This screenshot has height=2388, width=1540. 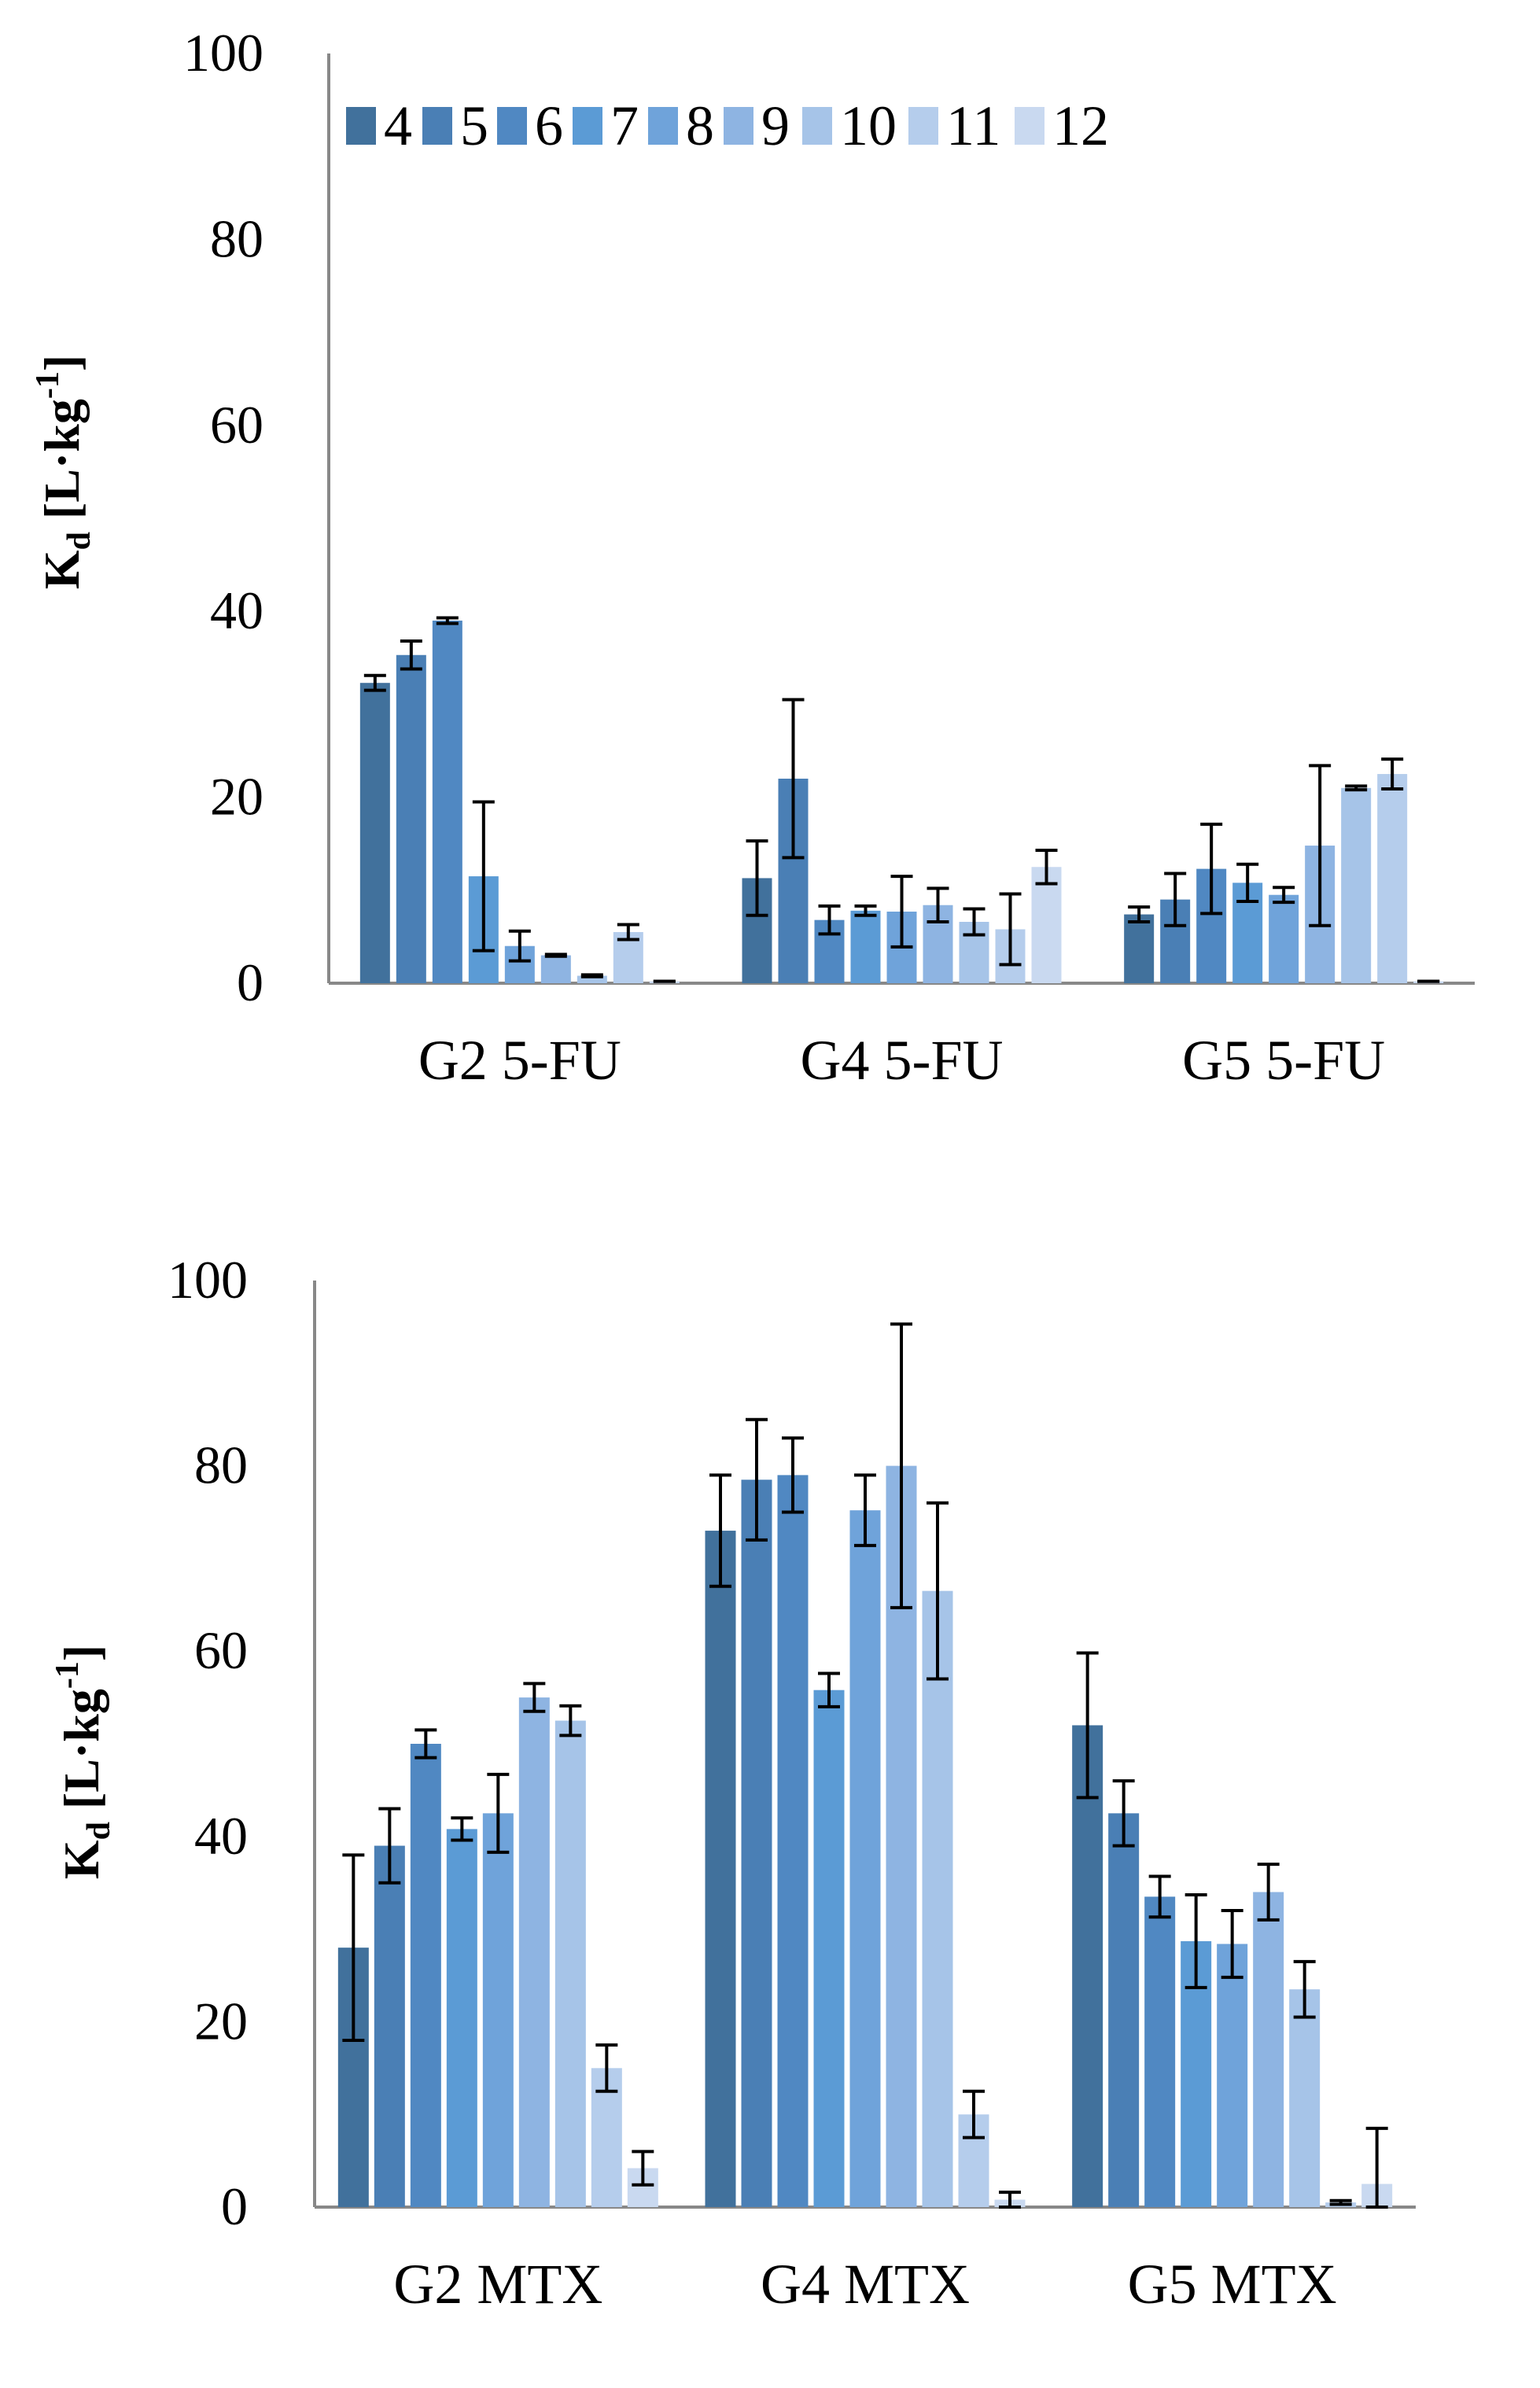 What do you see at coordinates (398, 125) in the screenshot?
I see `legend-label: 4` at bounding box center [398, 125].